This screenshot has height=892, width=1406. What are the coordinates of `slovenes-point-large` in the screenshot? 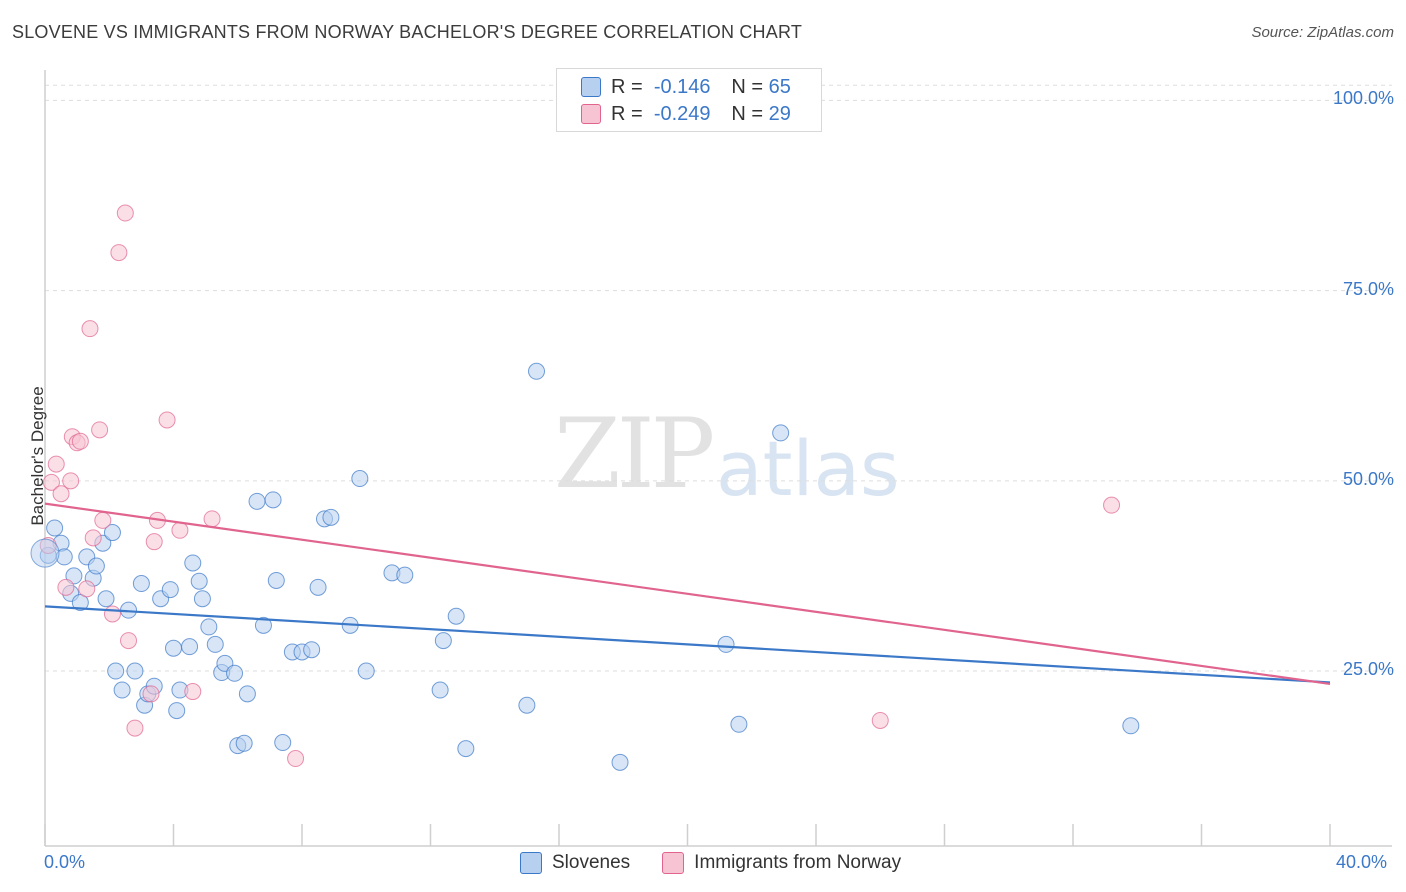 It's located at (45, 553).